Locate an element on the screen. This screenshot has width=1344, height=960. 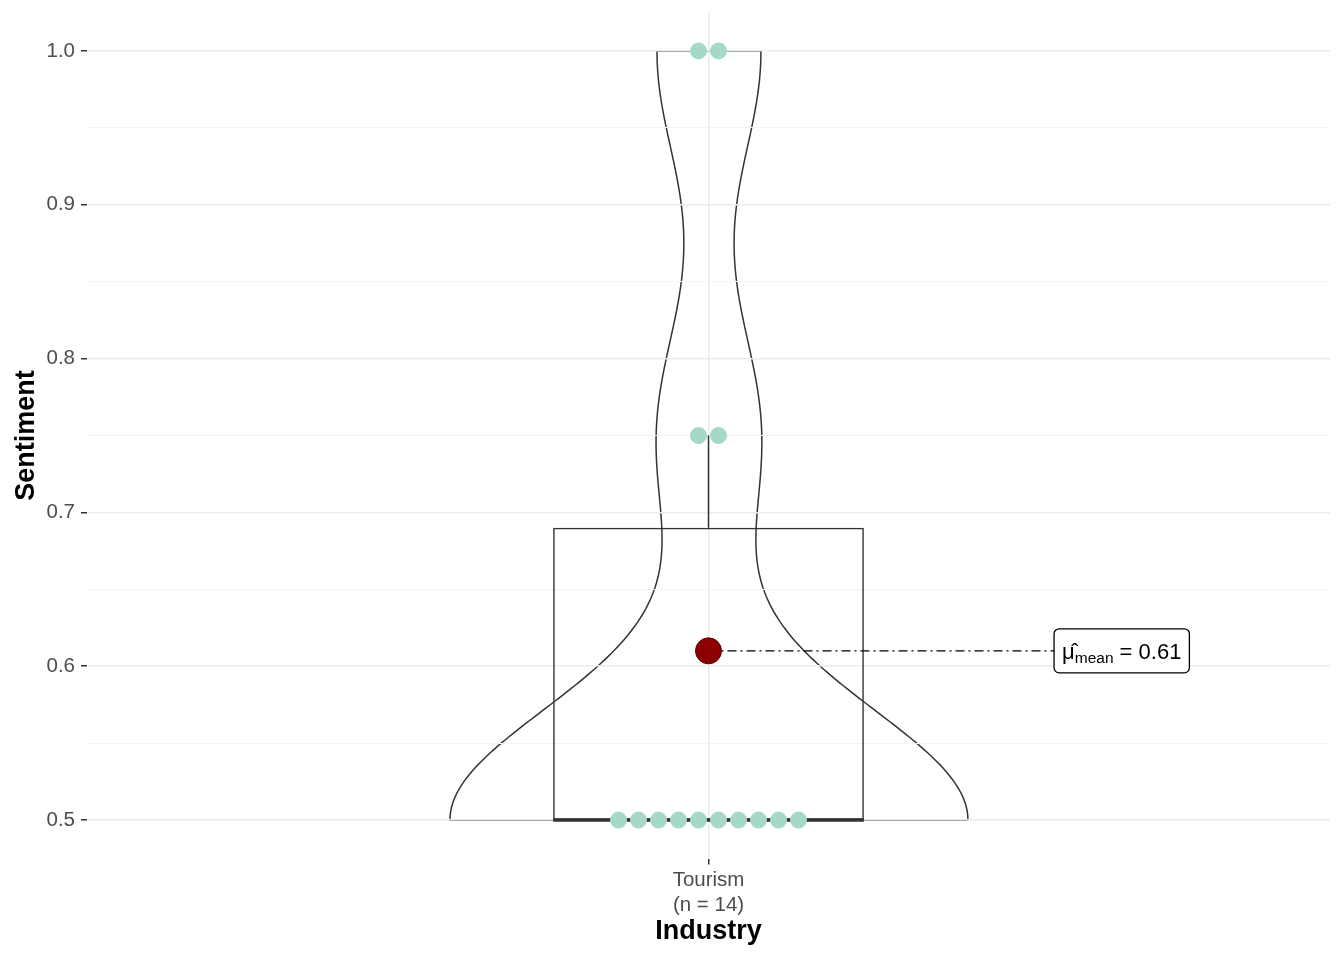
x-axis-title: Industry is located at coordinates (708, 930).